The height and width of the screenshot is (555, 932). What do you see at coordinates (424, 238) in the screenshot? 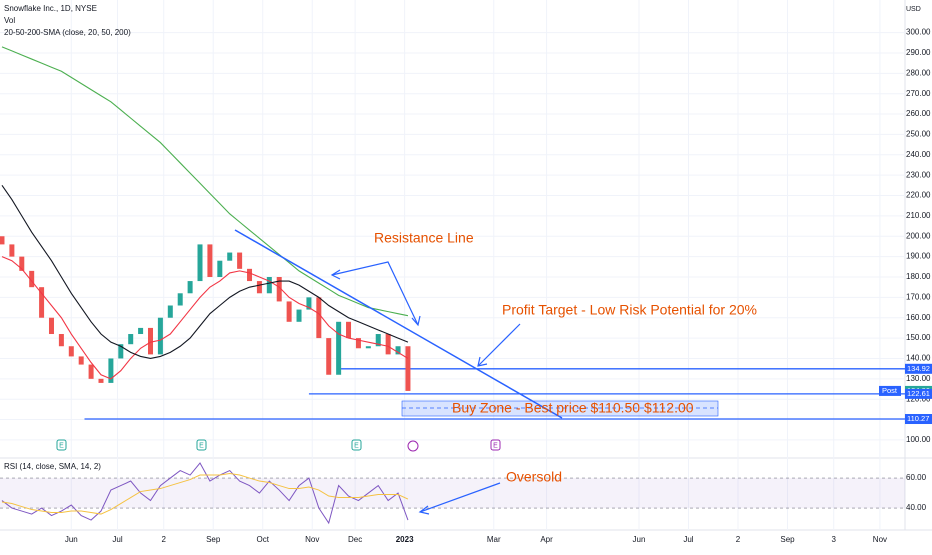
I see `annotation: Resistance Line` at bounding box center [424, 238].